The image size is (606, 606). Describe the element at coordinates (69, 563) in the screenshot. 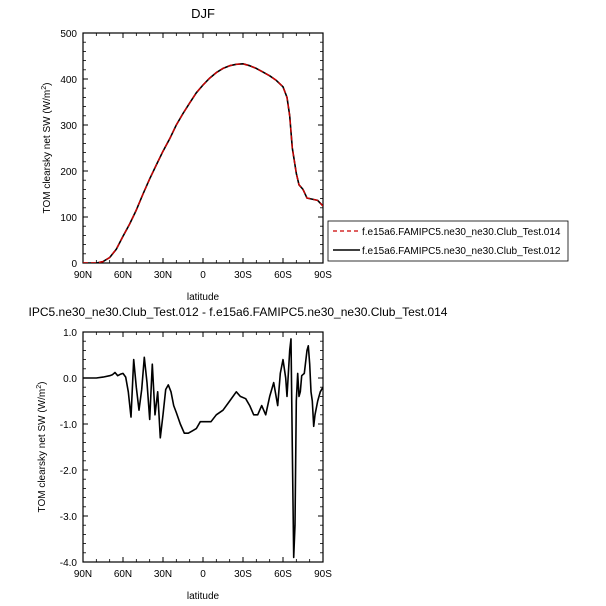

I see `y-tick-label: -4.0` at that location.